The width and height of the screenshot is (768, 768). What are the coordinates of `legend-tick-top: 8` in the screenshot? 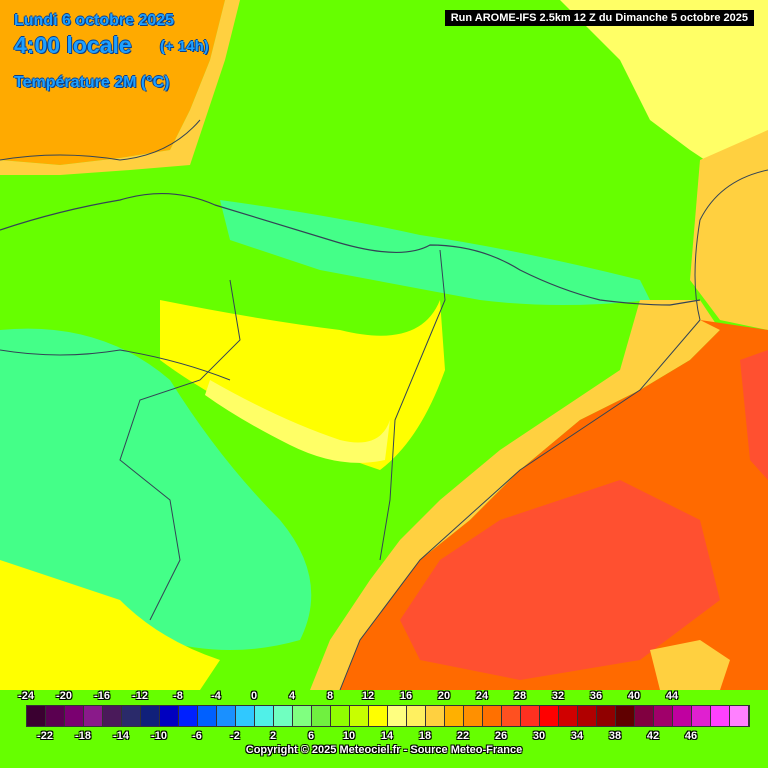 It's located at (330, 696).